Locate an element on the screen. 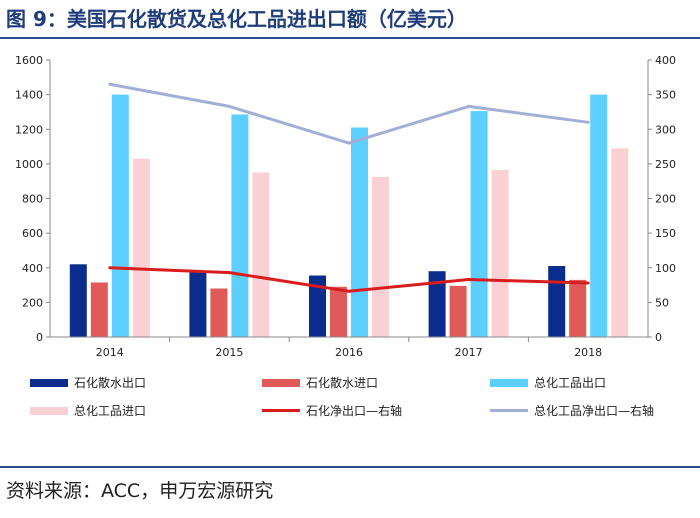 Image resolution: width=700 pixels, height=518 pixels. right-axis: 0 50 100 150 200 250 300 350 400 is located at coordinates (661, 199).